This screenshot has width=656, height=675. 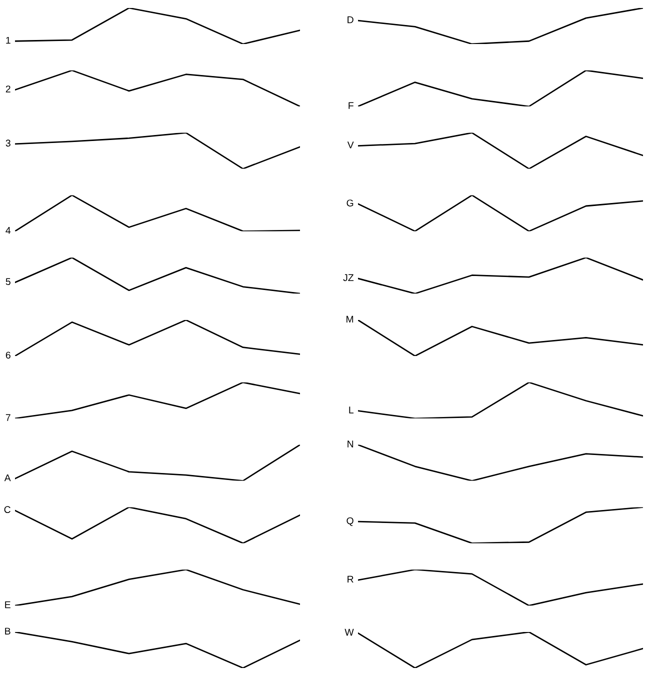 What do you see at coordinates (351, 410) in the screenshot?
I see `series-label: L` at bounding box center [351, 410].